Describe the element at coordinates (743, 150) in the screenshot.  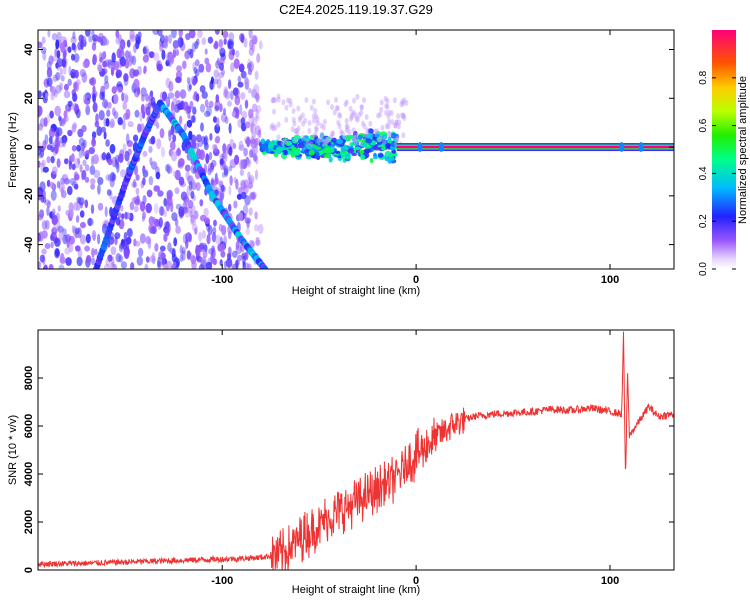
I see `colorbar-label: Normalized spectral amplitude` at that location.